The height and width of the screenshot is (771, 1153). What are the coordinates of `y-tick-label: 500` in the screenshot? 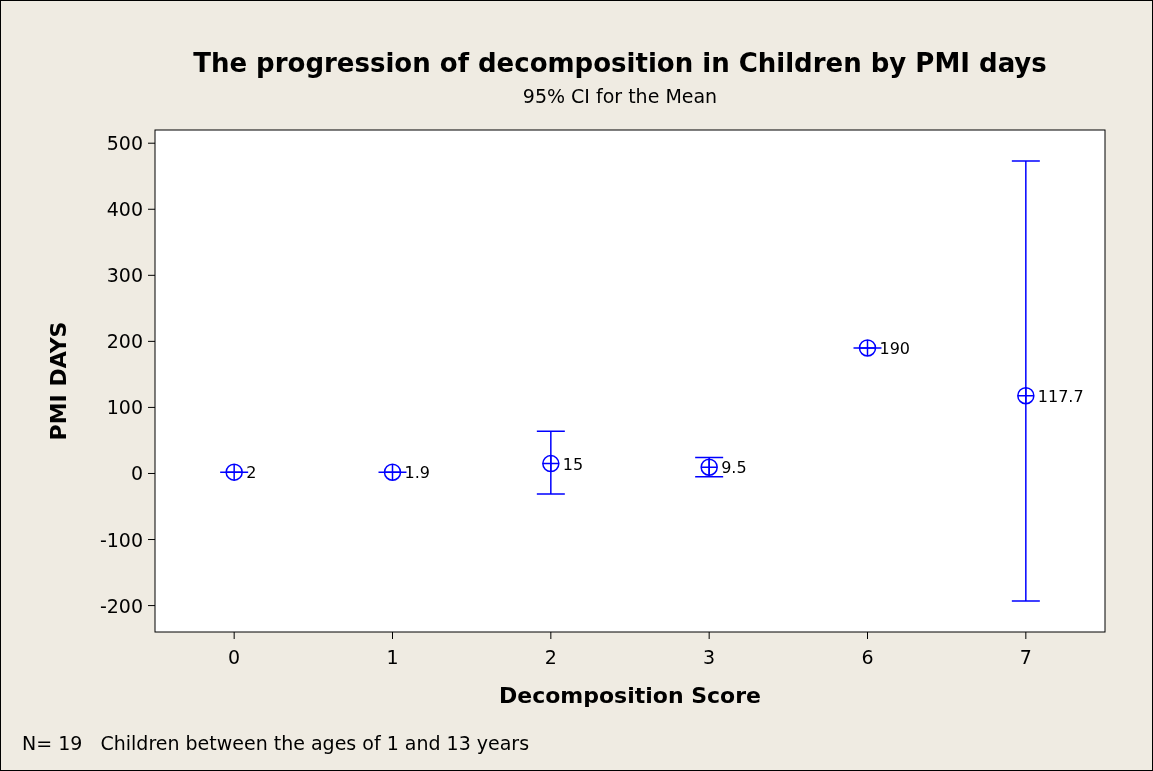 It's located at (124, 143).